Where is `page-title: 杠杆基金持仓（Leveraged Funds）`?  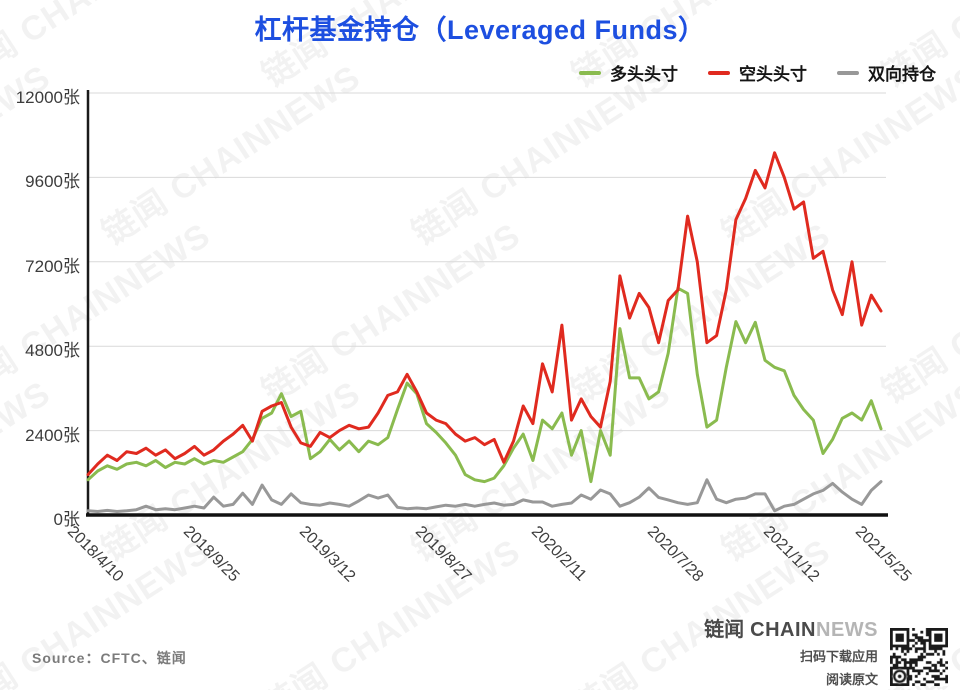 page-title: 杠杆基金持仓（Leveraged Funds） is located at coordinates (480, 30).